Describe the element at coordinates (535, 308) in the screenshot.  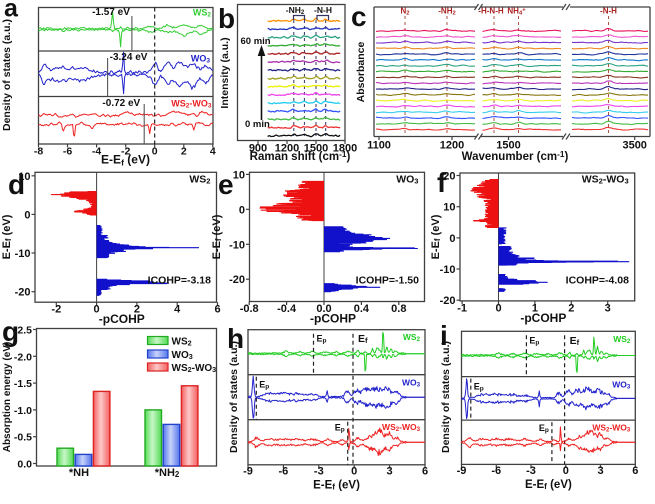
I see `svg-text: 1` at that location.